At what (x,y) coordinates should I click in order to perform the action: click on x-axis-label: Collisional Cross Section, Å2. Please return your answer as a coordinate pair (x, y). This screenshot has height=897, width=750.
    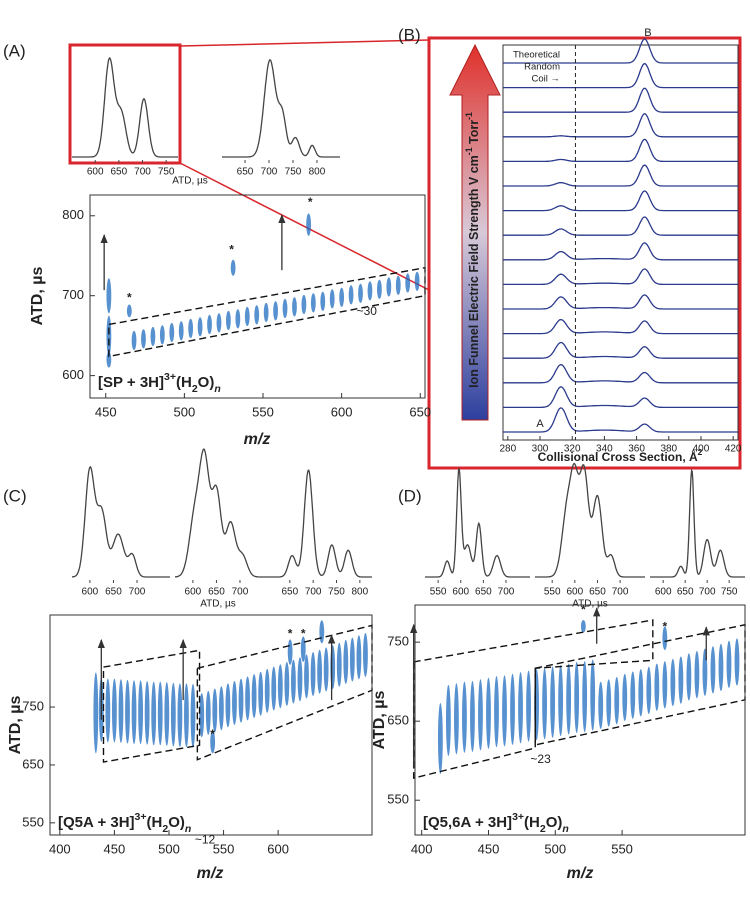
    Looking at the image, I should click on (620, 455).